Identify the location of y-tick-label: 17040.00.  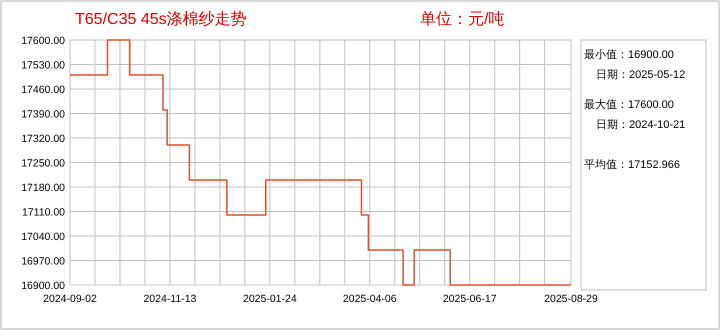
(43, 237).